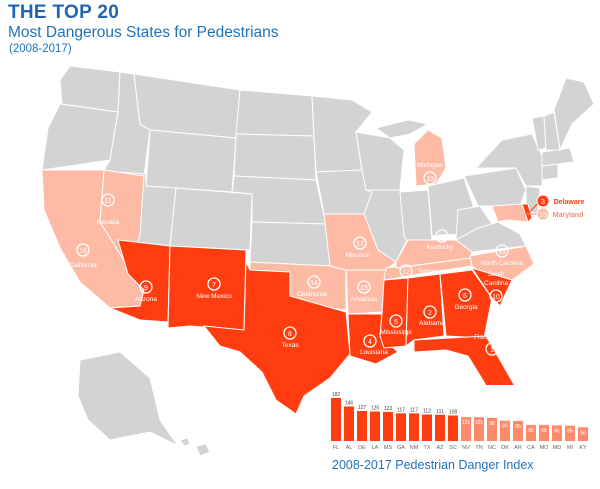 Image resolution: width=600 pixels, height=489 pixels. What do you see at coordinates (430, 165) in the screenshot?
I see `state-label: Michigan` at bounding box center [430, 165].